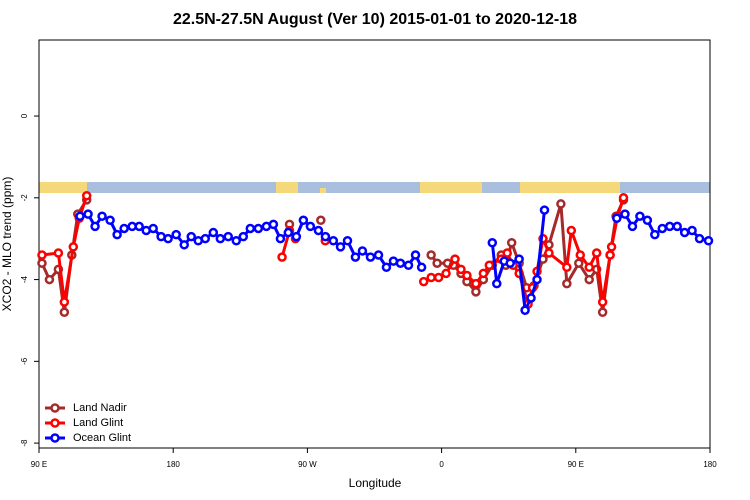  Describe the element at coordinates (710, 464) in the screenshot. I see `x-tick-label: 180` at that location.